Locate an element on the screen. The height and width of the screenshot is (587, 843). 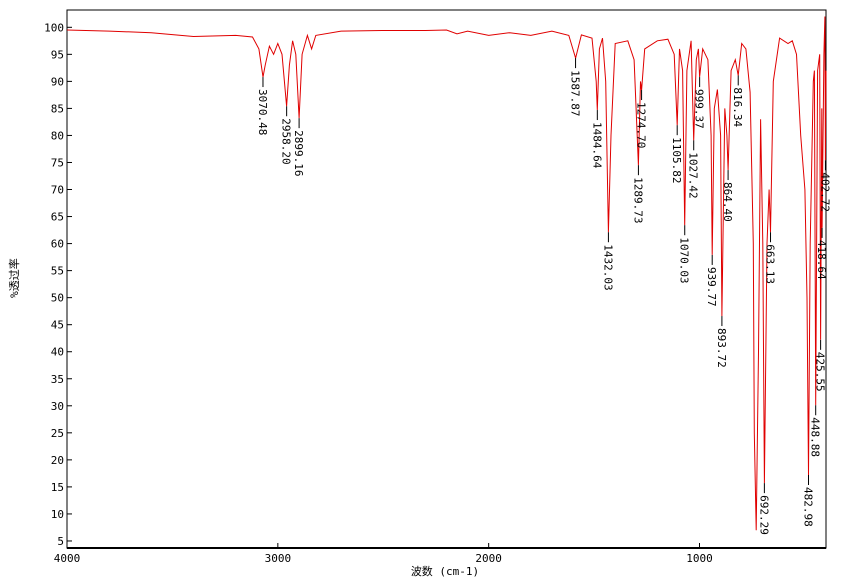
peak-label: 2958.20 is located at coordinates (286, 141).